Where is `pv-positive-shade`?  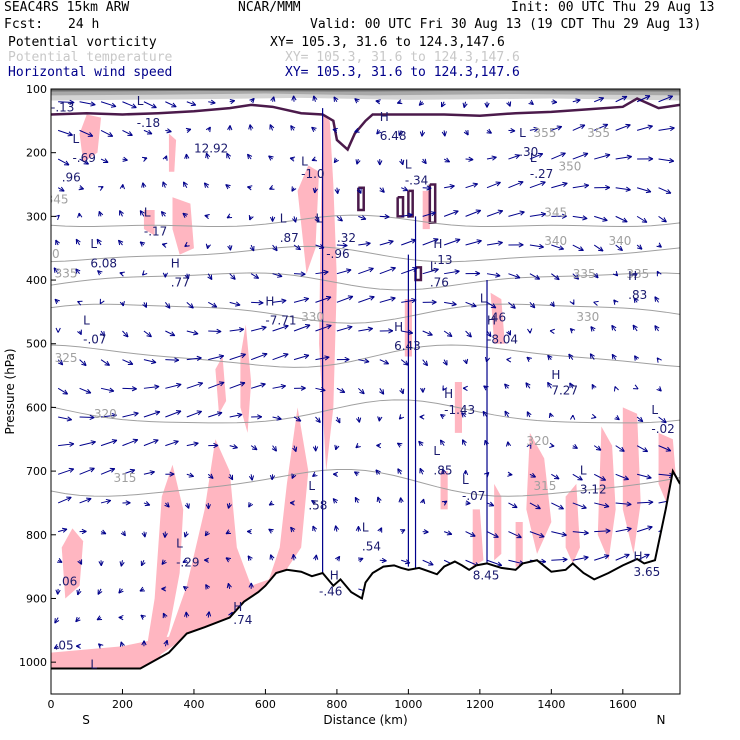 pv-positive-shade is located at coordinates (163, 565).